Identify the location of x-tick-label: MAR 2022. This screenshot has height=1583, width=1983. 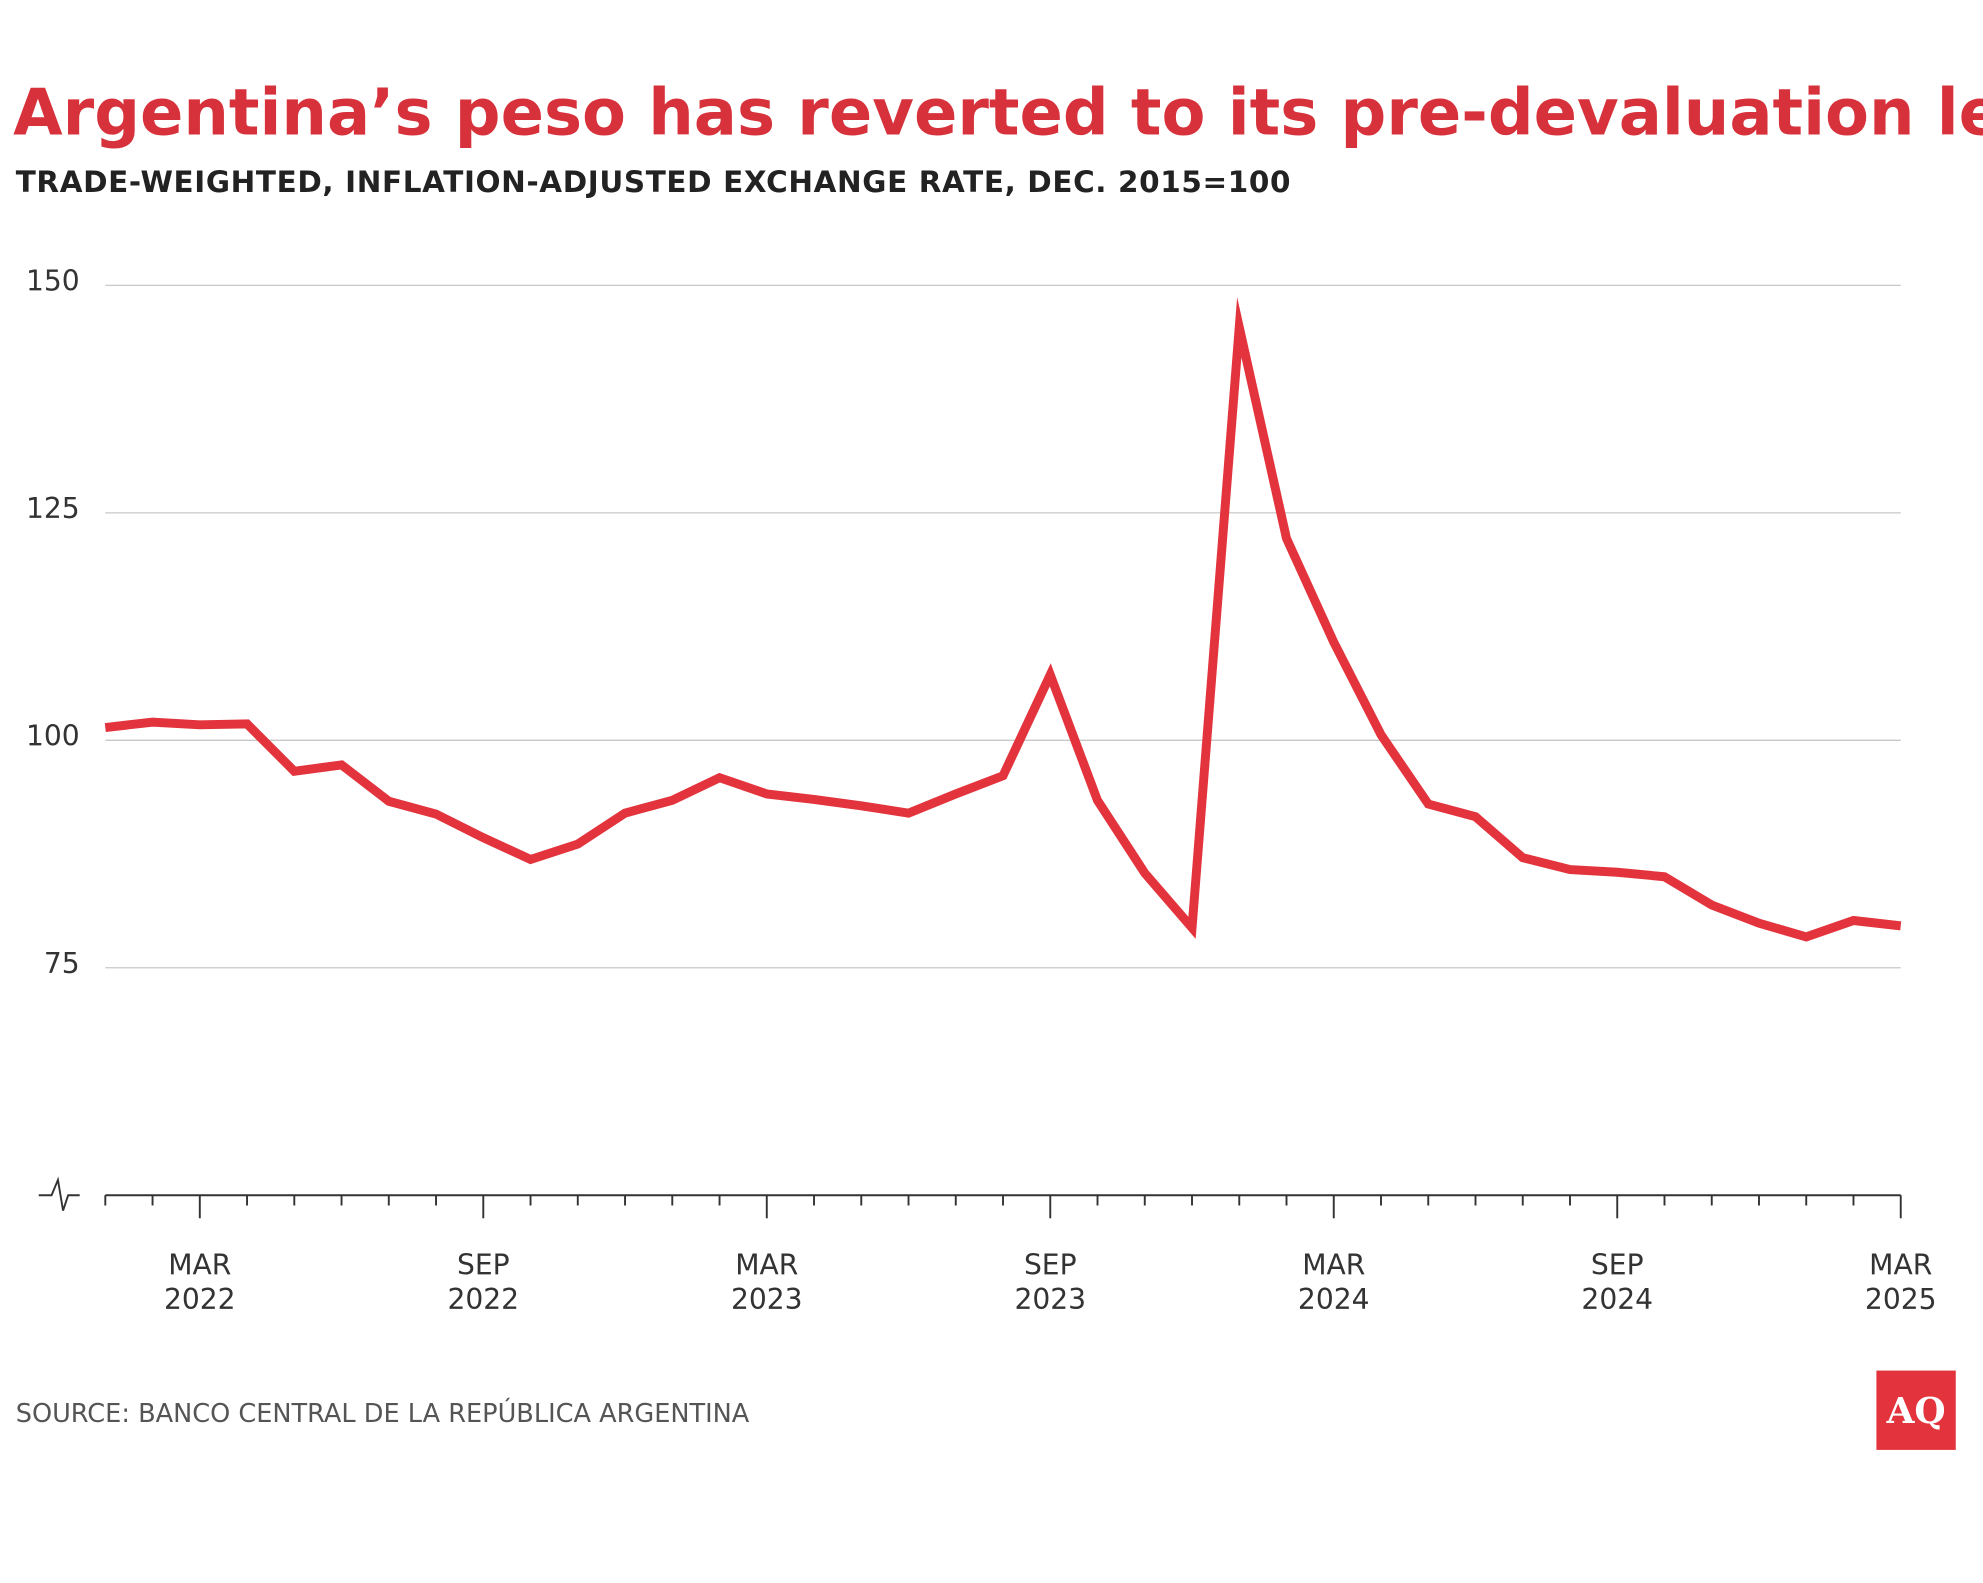
(200, 1283).